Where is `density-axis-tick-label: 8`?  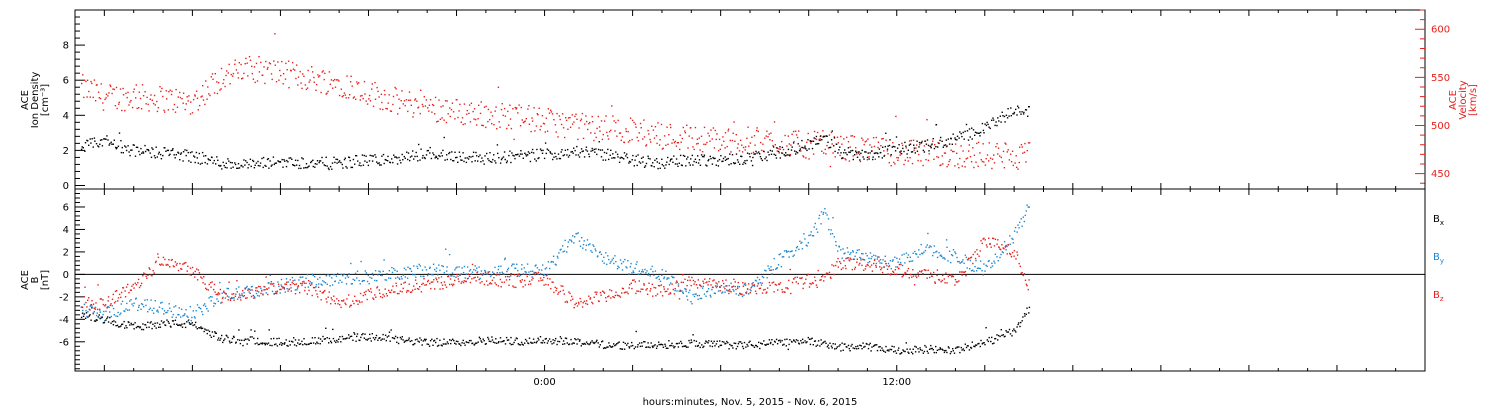 density-axis-tick-label: 8 is located at coordinates (66, 46).